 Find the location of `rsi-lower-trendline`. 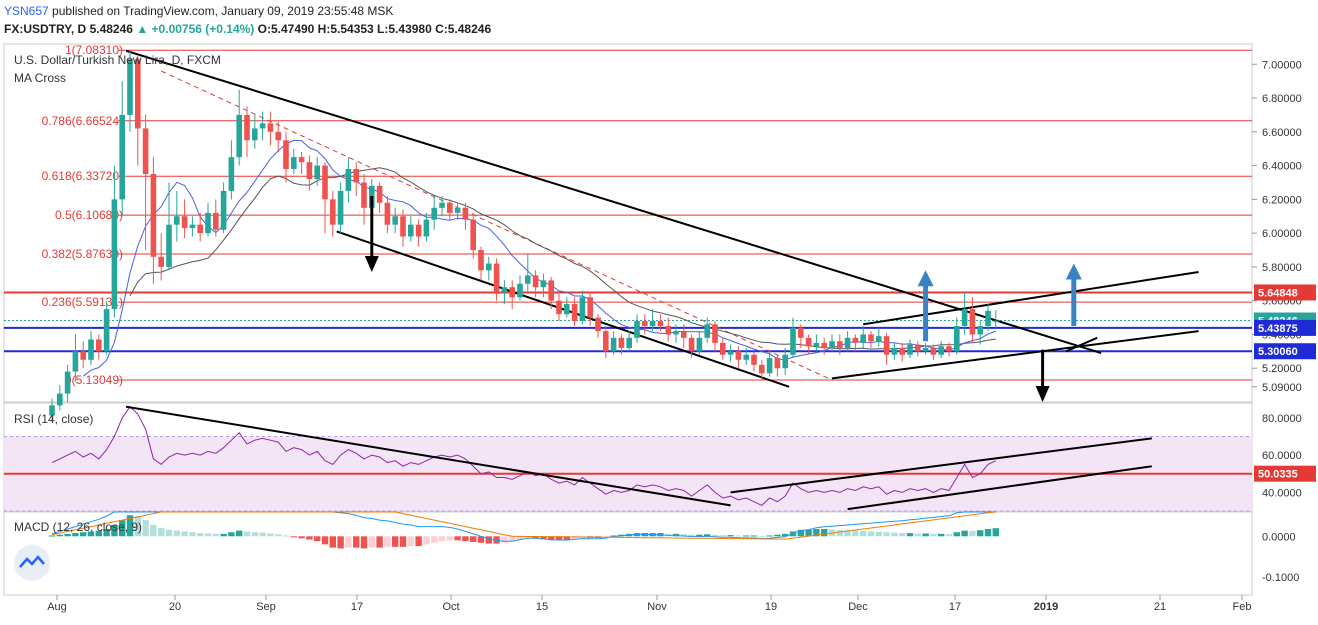

rsi-lower-trendline is located at coordinates (999, 488).